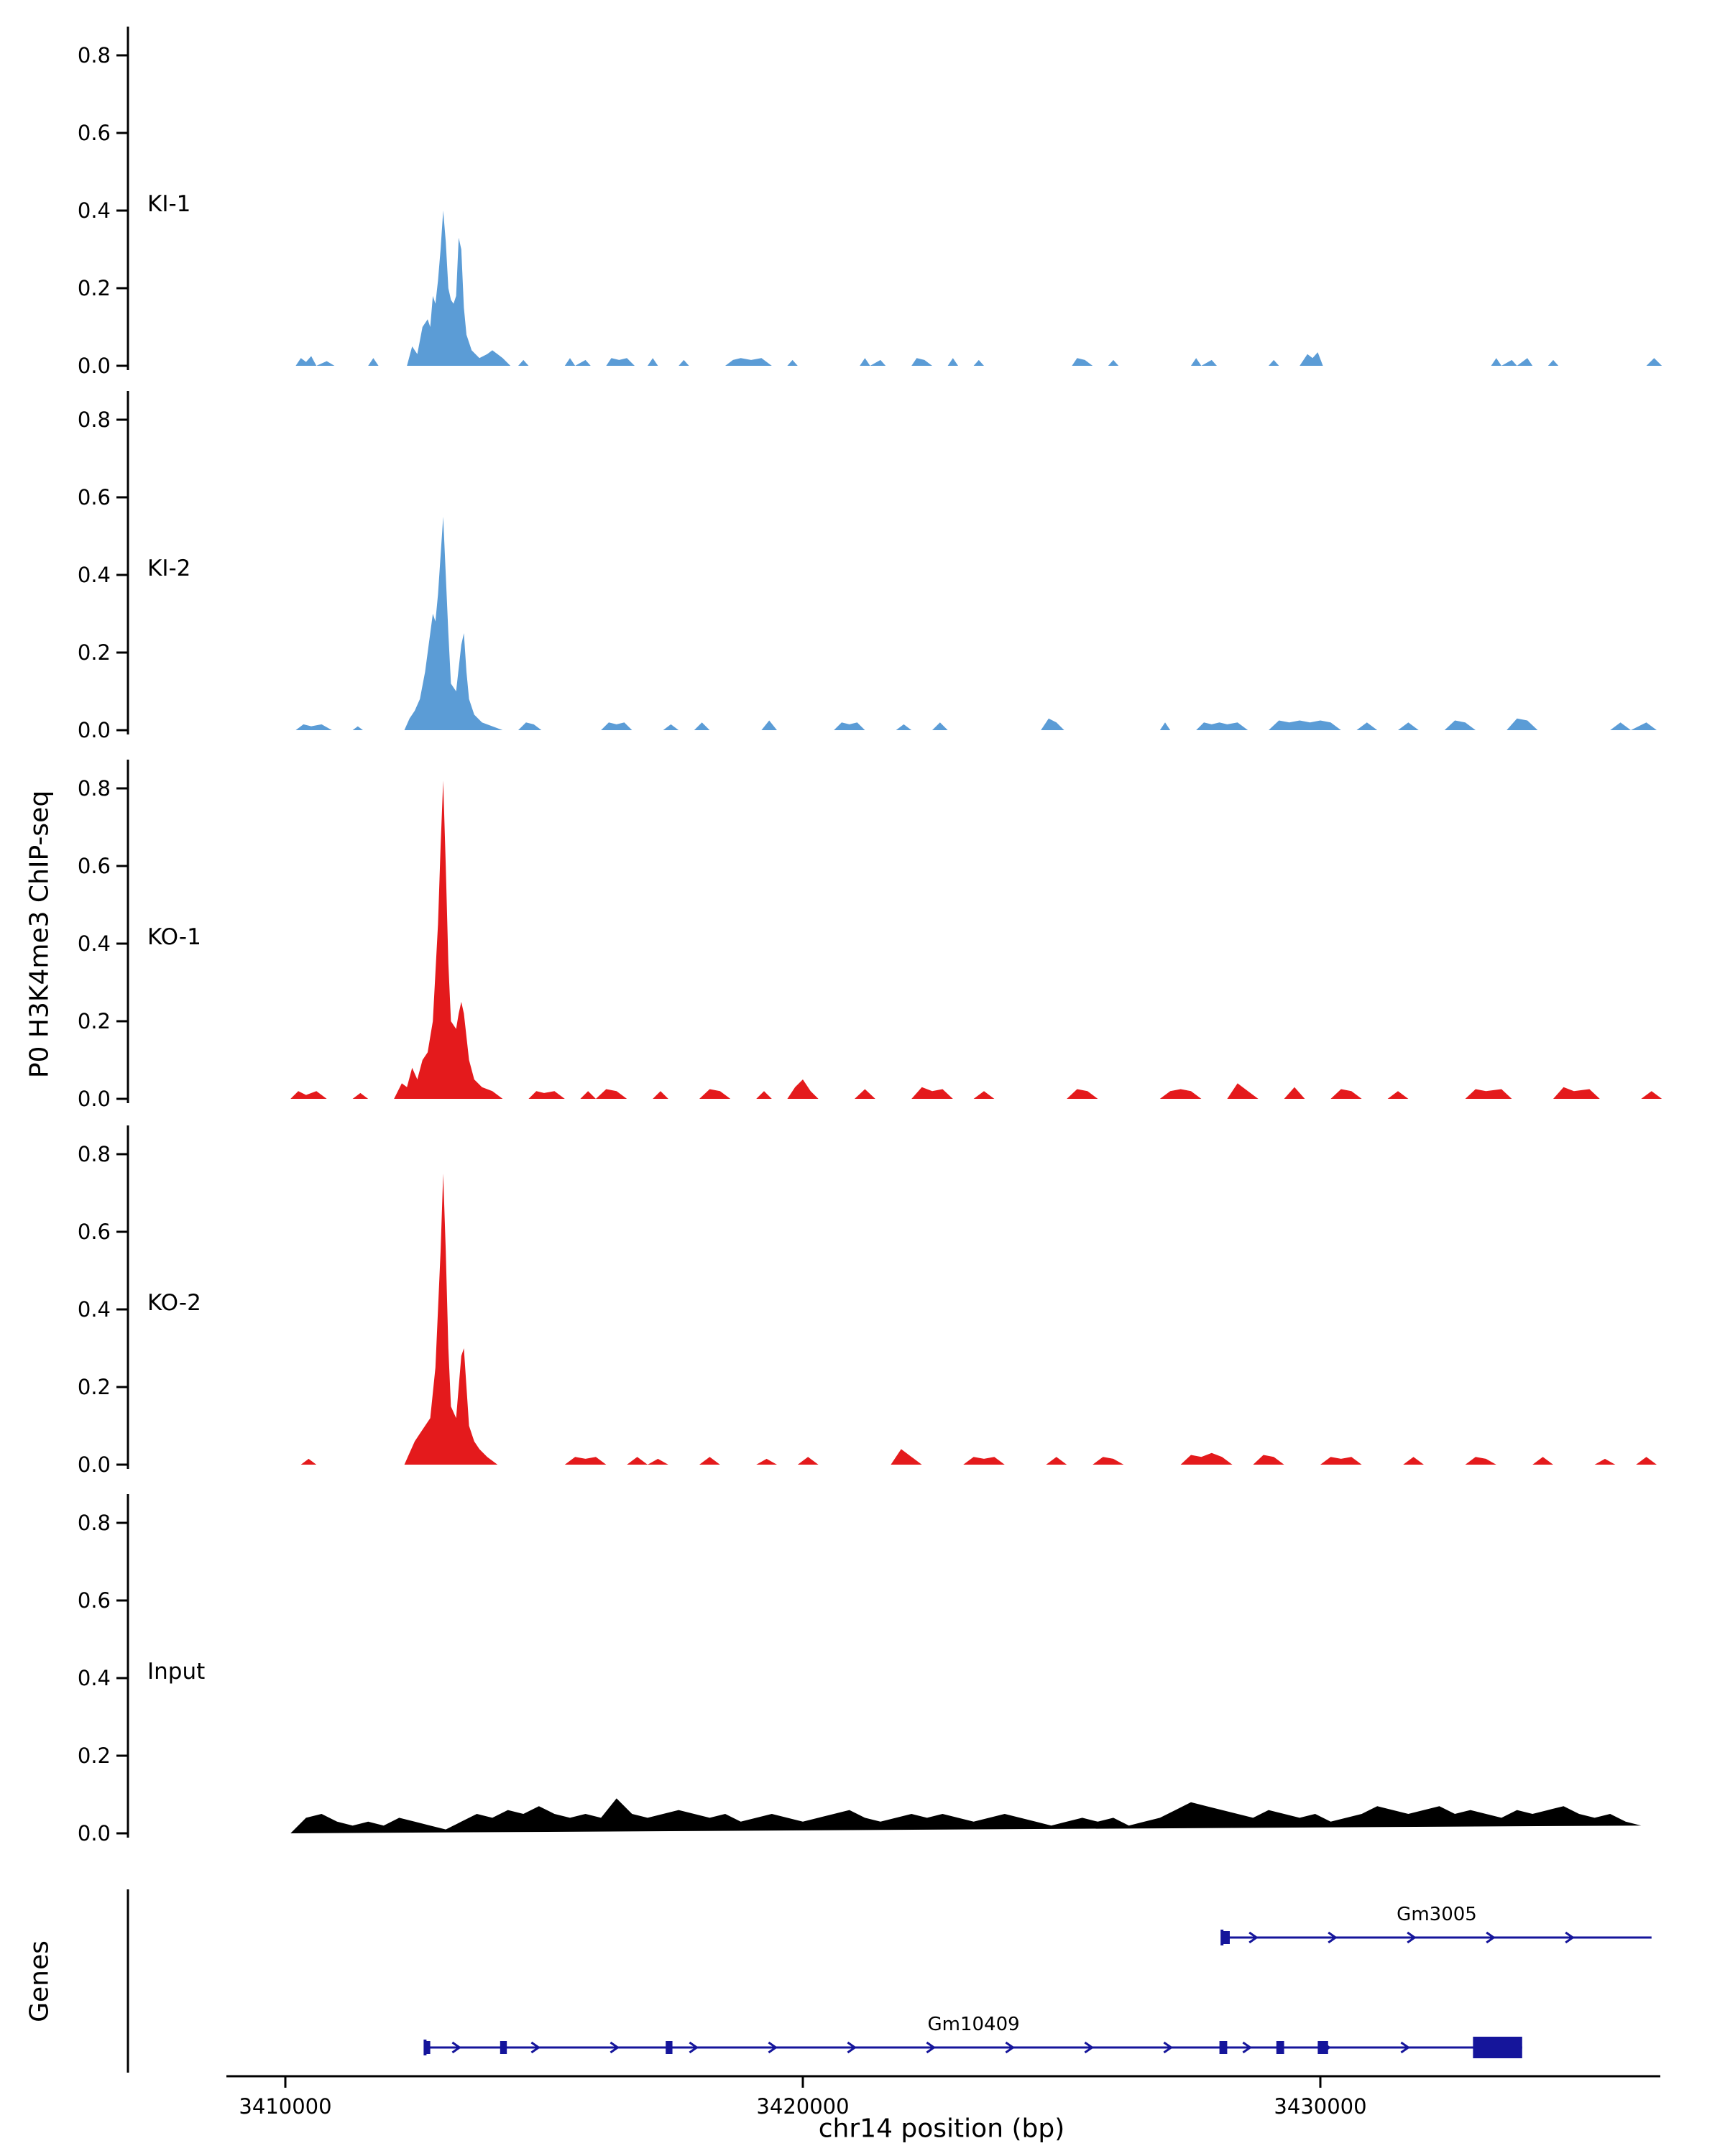  What do you see at coordinates (974, 2024) in the screenshot?
I see `gene-name-label: Gm10409` at bounding box center [974, 2024].